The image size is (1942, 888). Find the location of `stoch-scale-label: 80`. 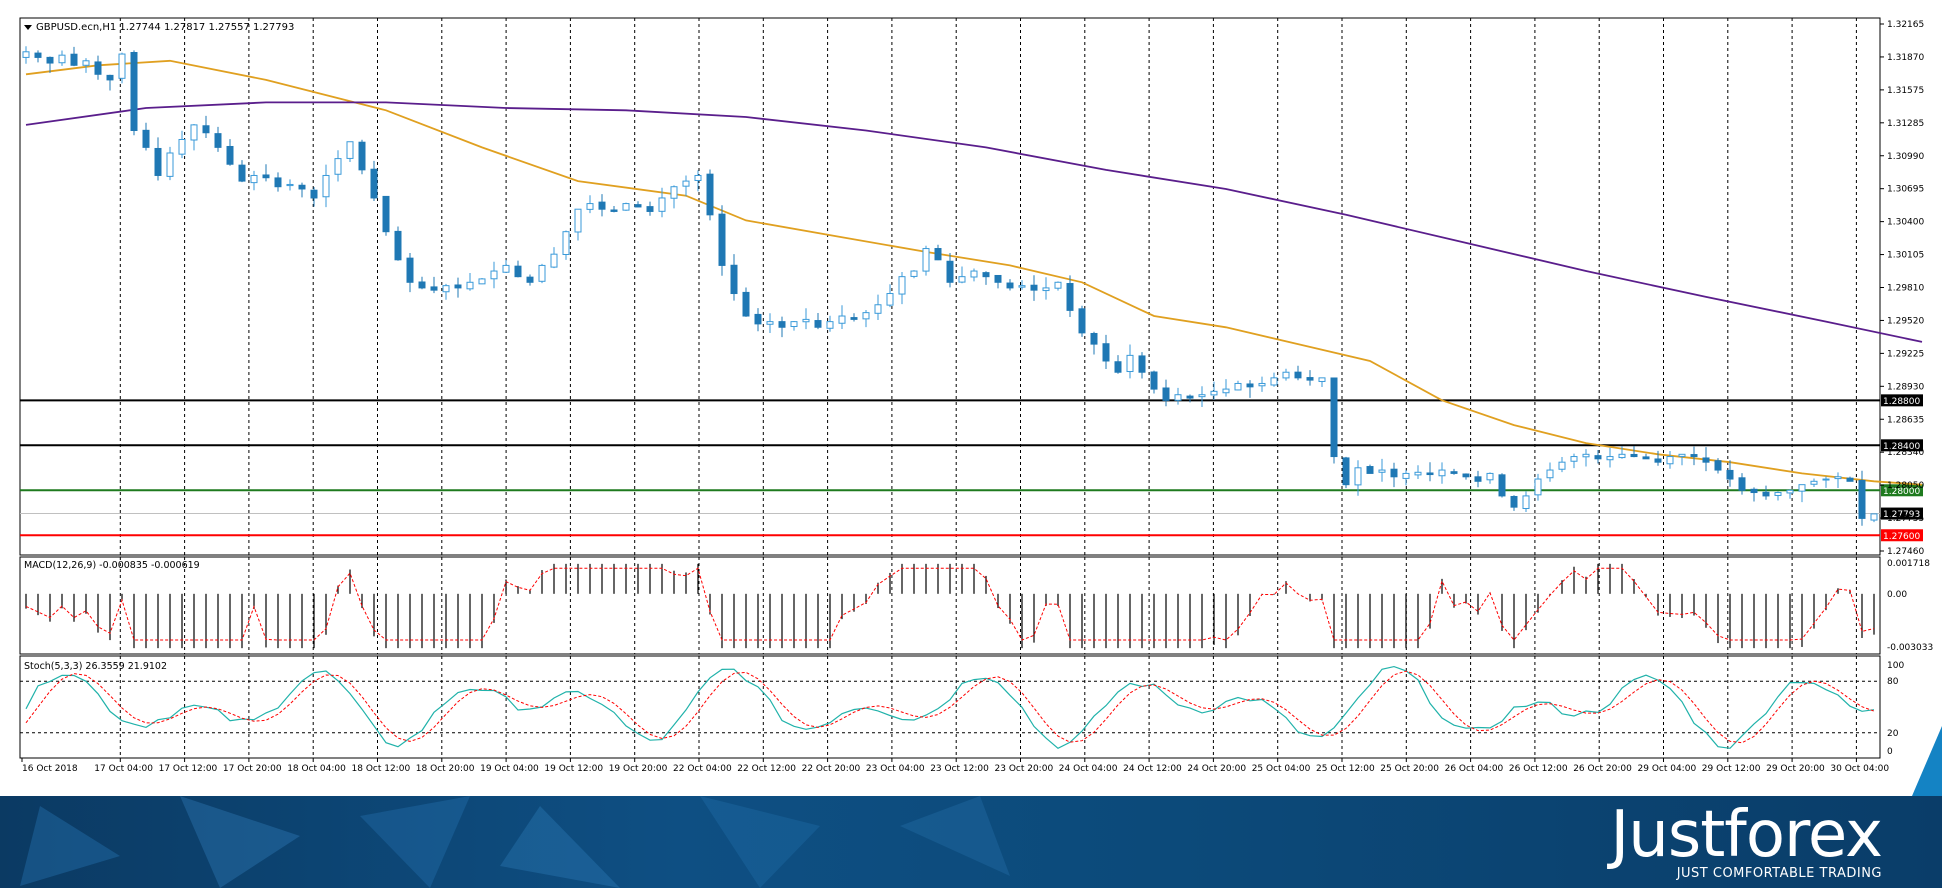

stoch-scale-label: 80 is located at coordinates (1893, 682).